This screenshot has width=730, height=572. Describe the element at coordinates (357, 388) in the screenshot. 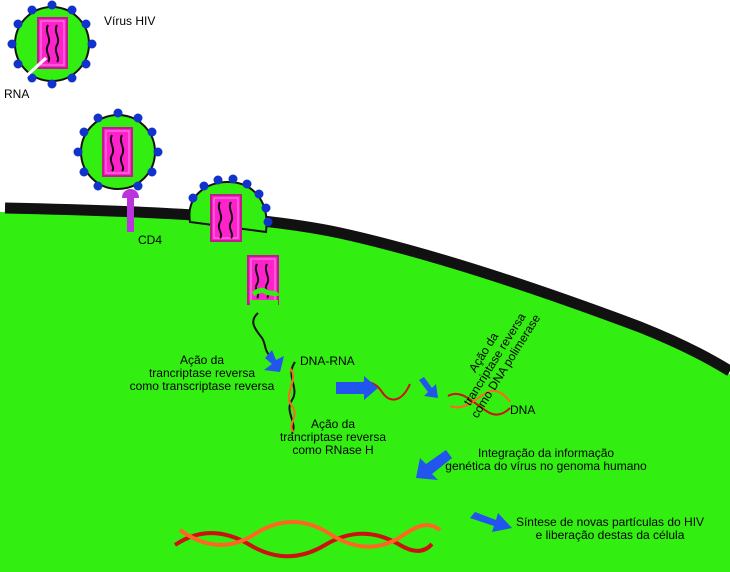

I see `arrow-rnase-h` at that location.